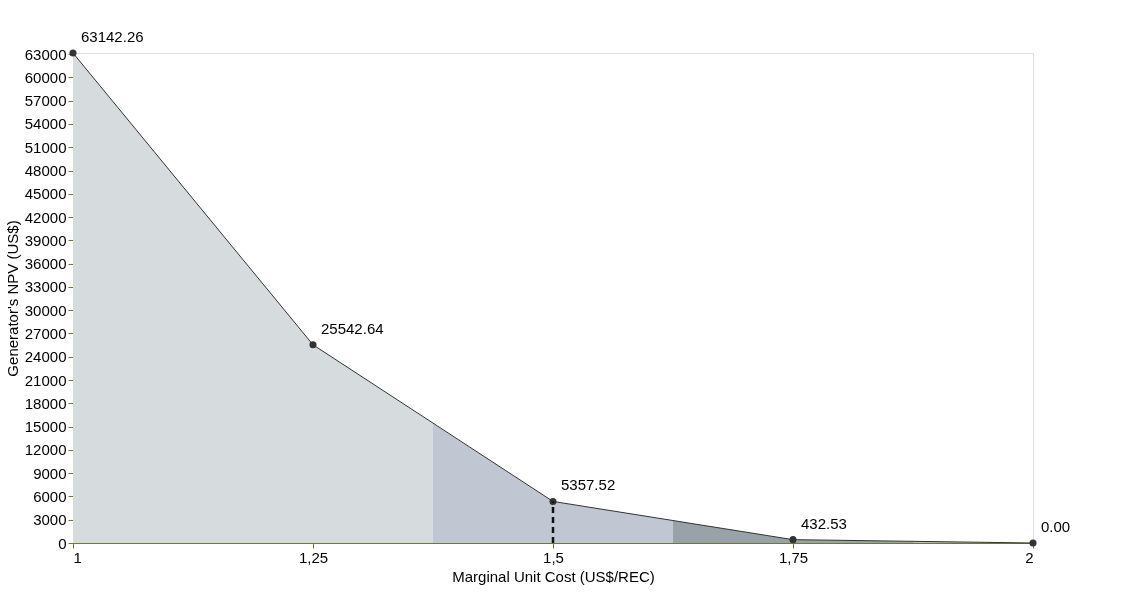 This screenshot has height=603, width=1128. What do you see at coordinates (45, 333) in the screenshot?
I see `y-tick-label: 27000` at bounding box center [45, 333].